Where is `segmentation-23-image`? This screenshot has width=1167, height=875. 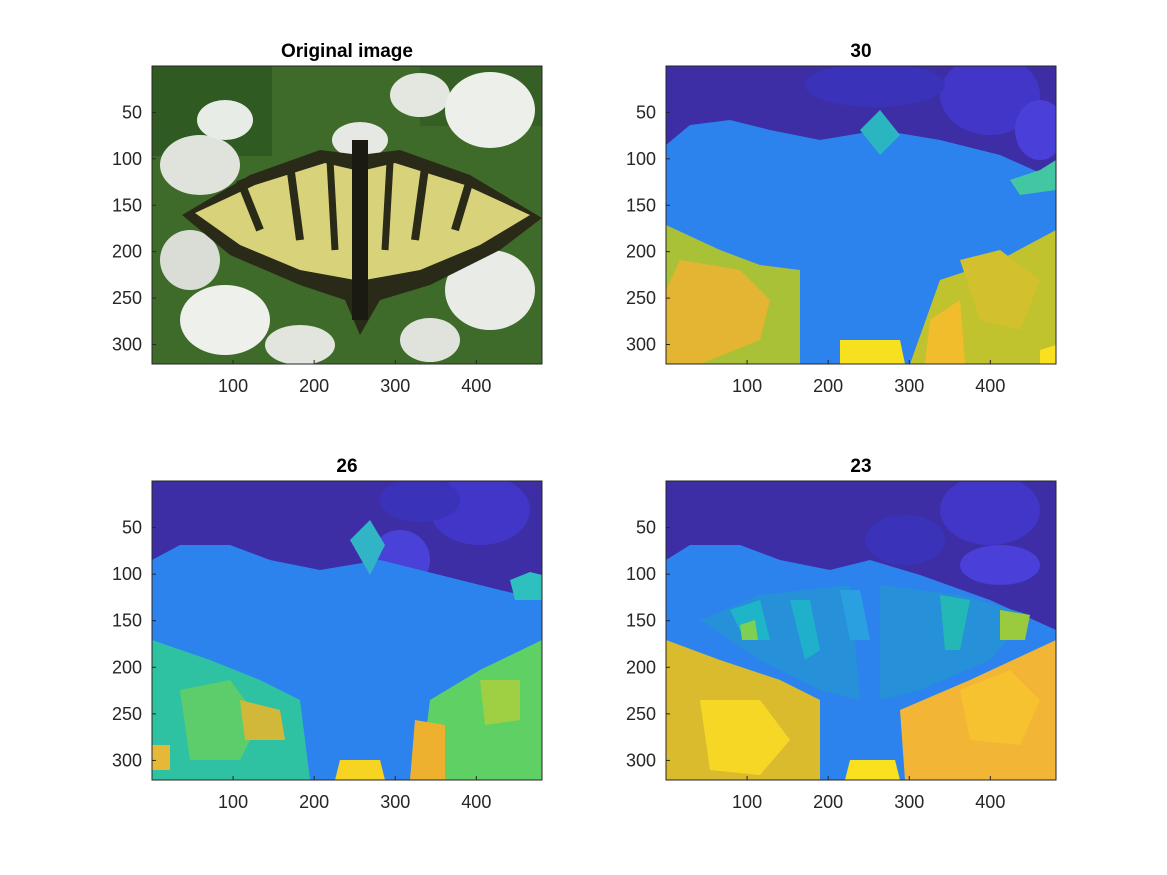
segmentation-23-image is located at coordinates (861, 630).